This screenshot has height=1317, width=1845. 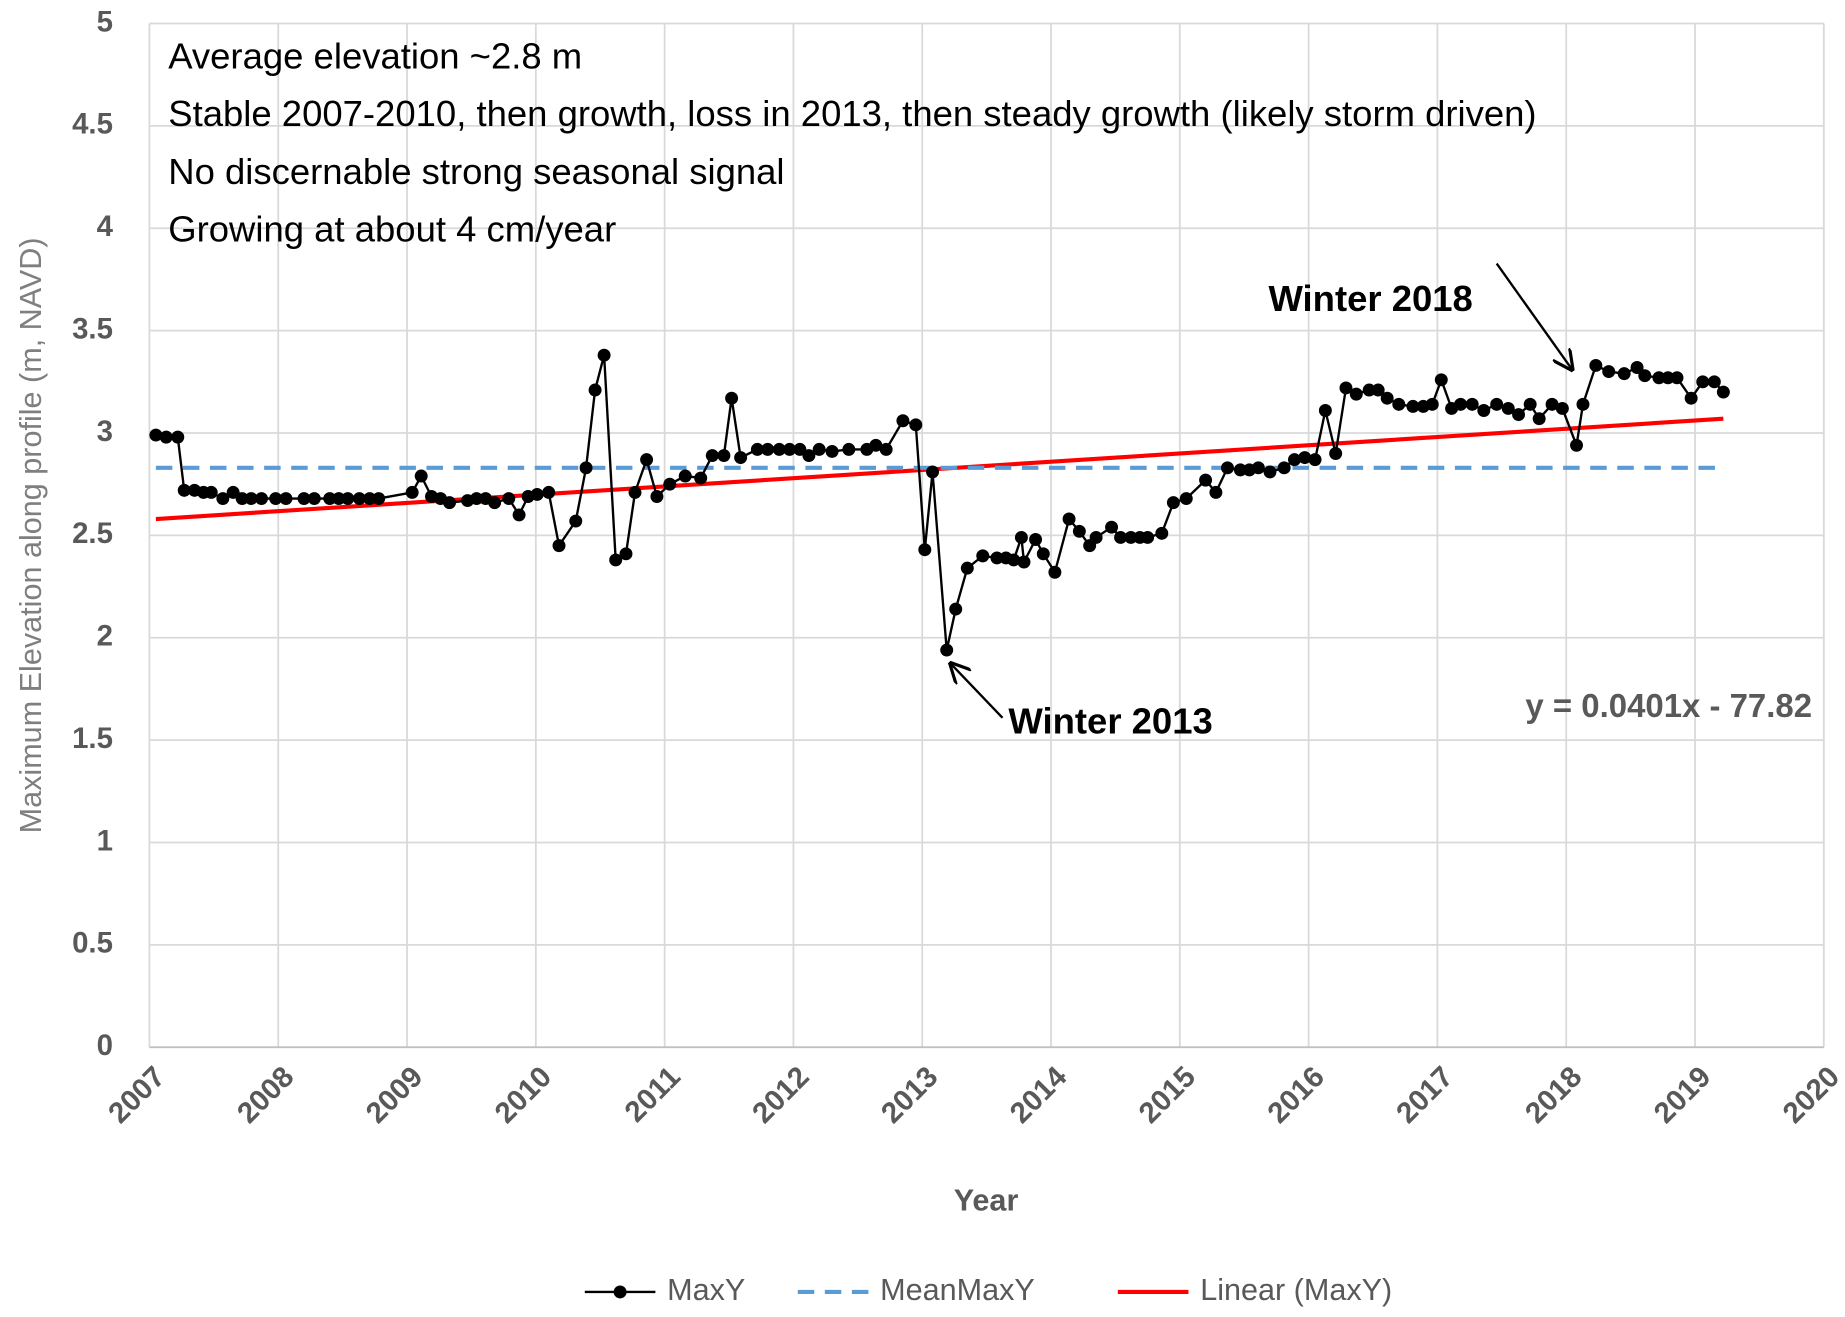 I want to click on y-tick-label: 1, so click(x=105, y=840).